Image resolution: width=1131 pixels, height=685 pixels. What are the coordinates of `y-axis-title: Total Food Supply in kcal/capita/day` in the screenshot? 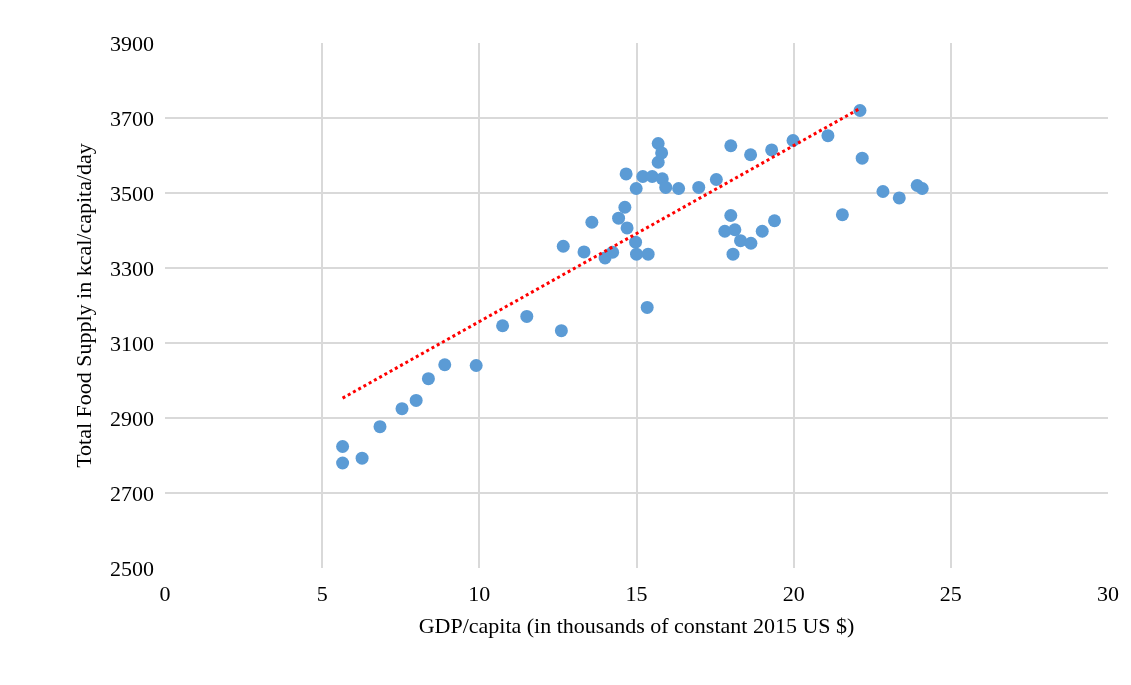 It's located at (83, 305).